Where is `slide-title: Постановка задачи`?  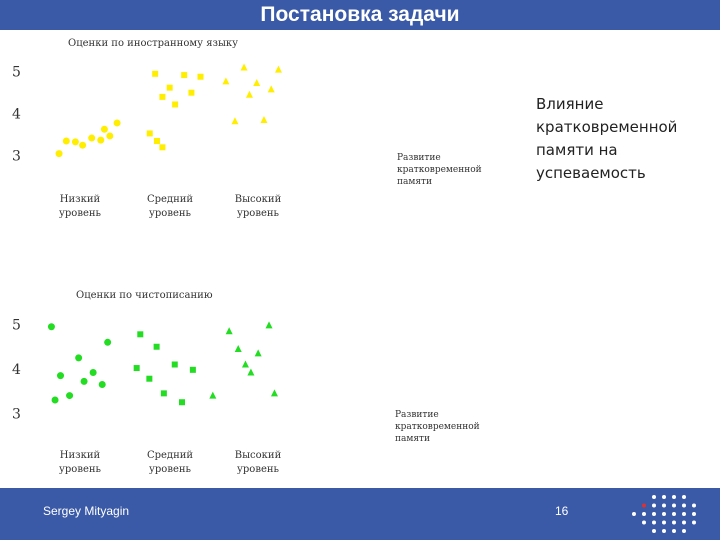 slide-title: Постановка задачи is located at coordinates (360, 14).